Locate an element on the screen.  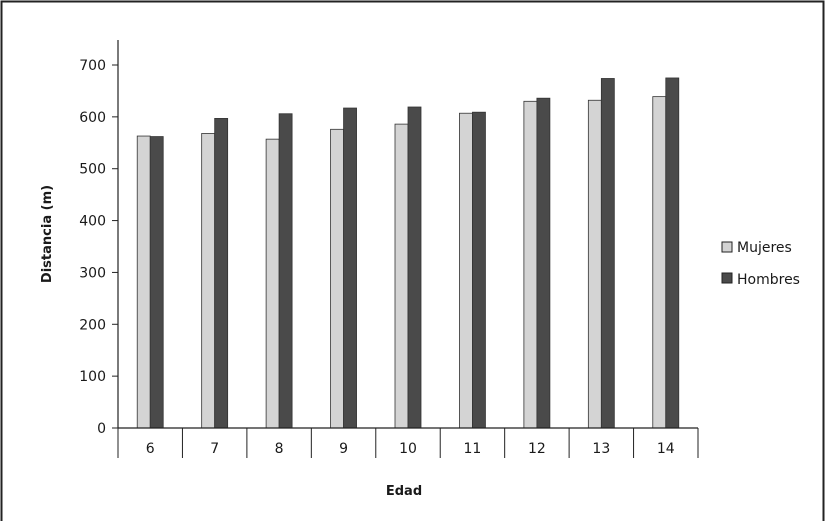
x-tick-label: 10 is located at coordinates (408, 449).